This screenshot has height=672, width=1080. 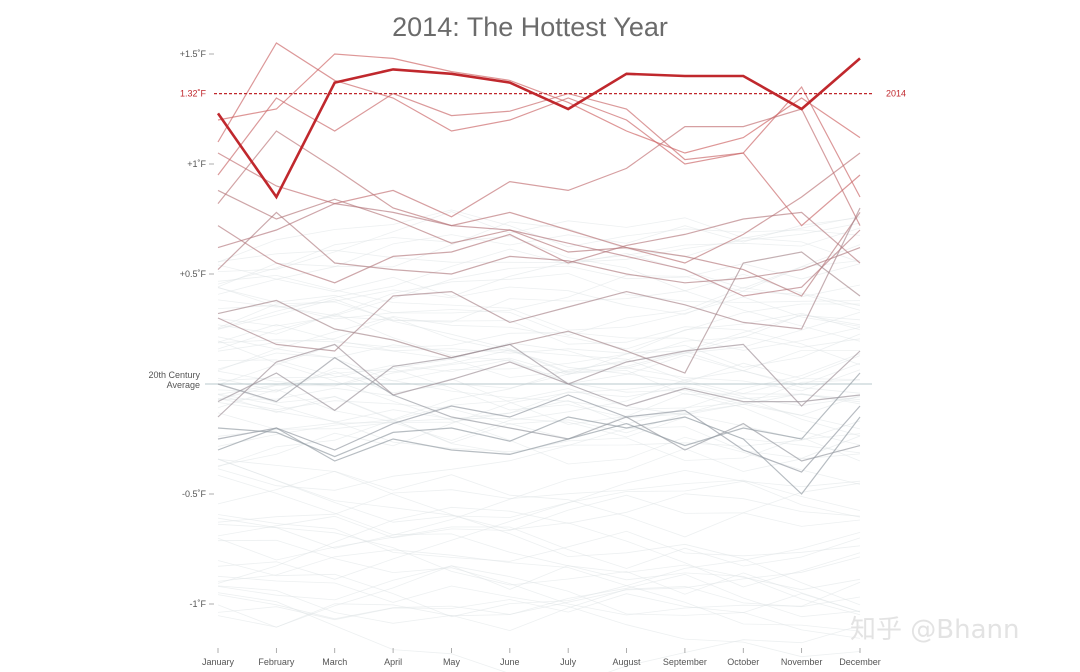 What do you see at coordinates (743, 662) in the screenshot?
I see `x-tick-label: October` at bounding box center [743, 662].